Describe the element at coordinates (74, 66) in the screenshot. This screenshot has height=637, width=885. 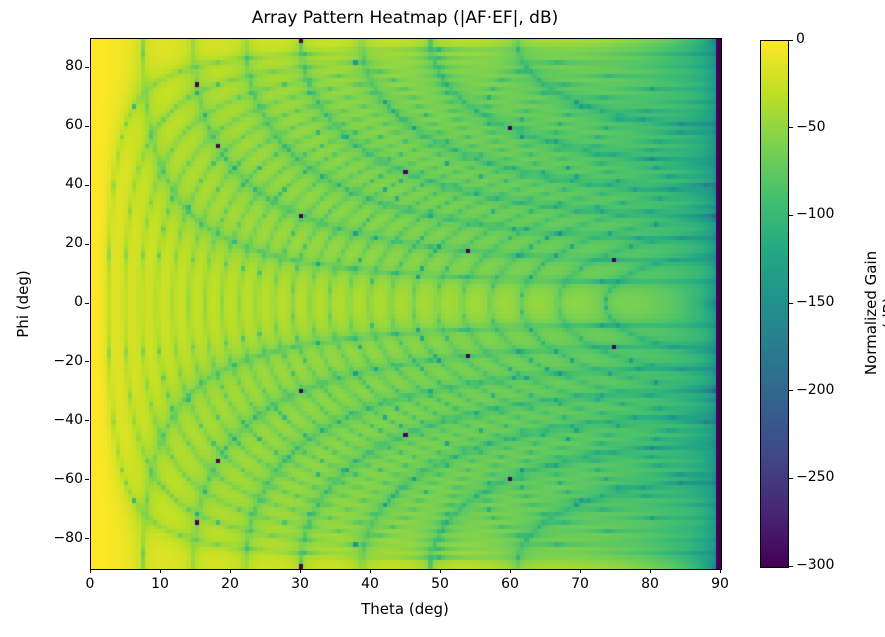
I see `y-tick-label: 80` at that location.